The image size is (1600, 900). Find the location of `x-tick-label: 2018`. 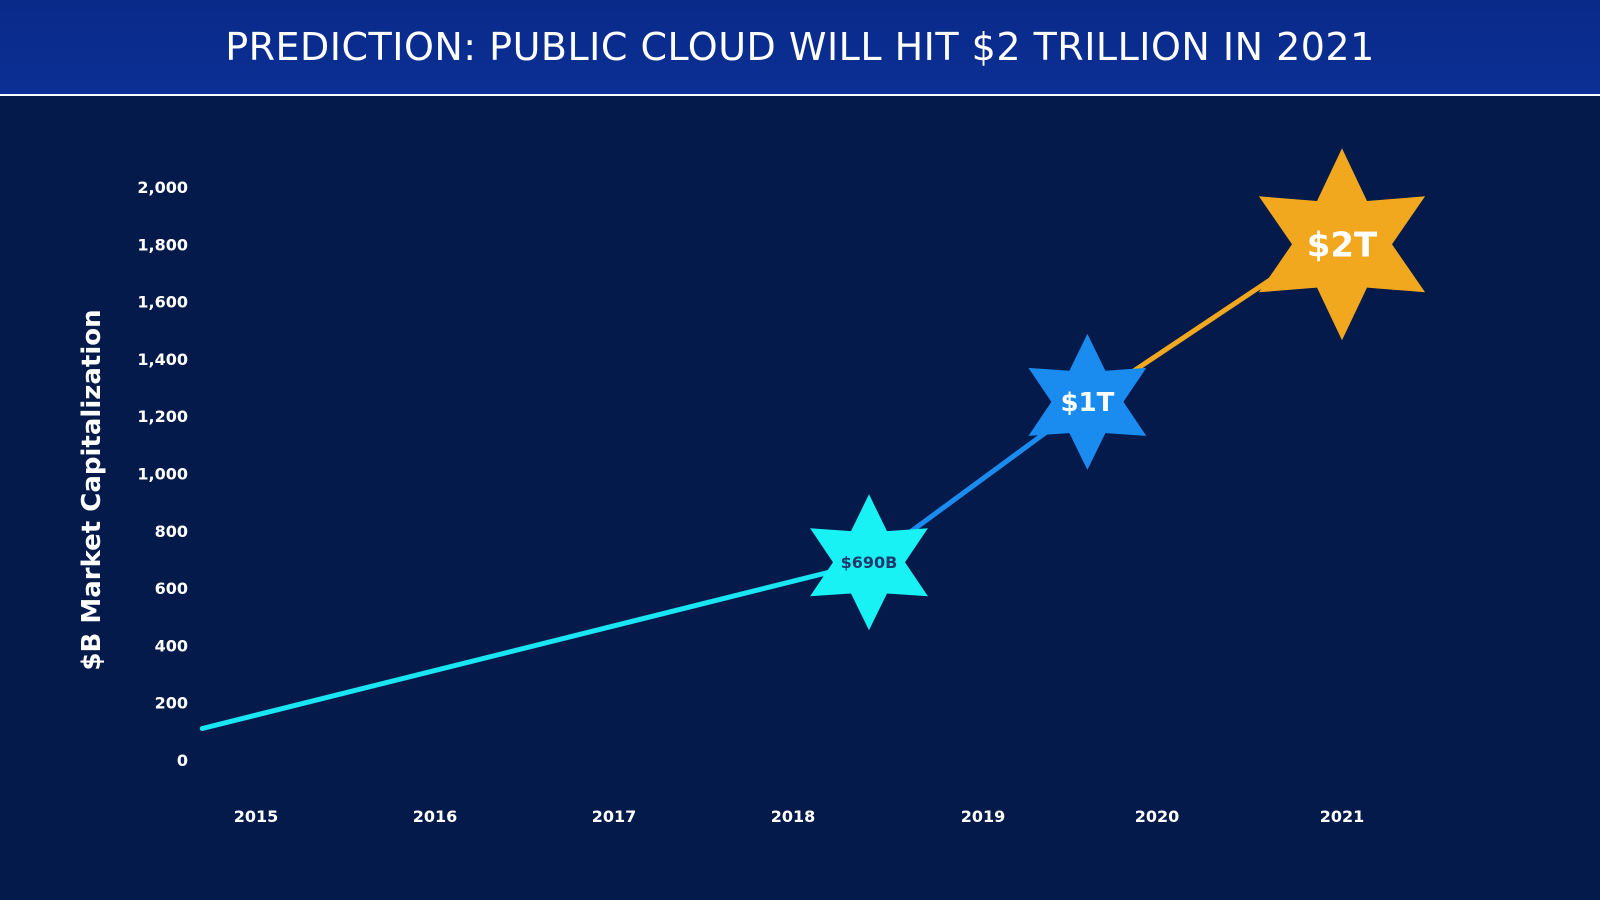

x-tick-label: 2018 is located at coordinates (793, 816).